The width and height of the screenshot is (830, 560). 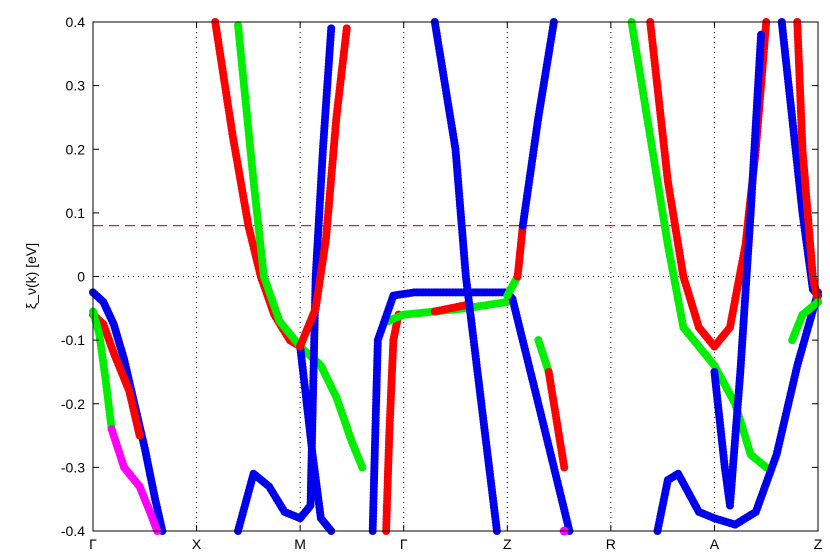 I want to click on y-tick-label: 0, so click(x=81, y=277).